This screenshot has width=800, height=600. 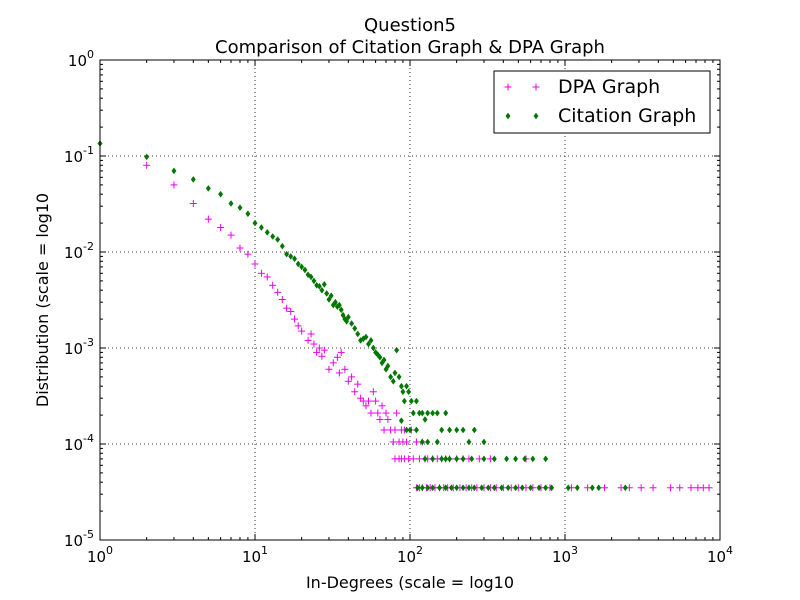 I want to click on legend-plus-marker, so click(x=536, y=87).